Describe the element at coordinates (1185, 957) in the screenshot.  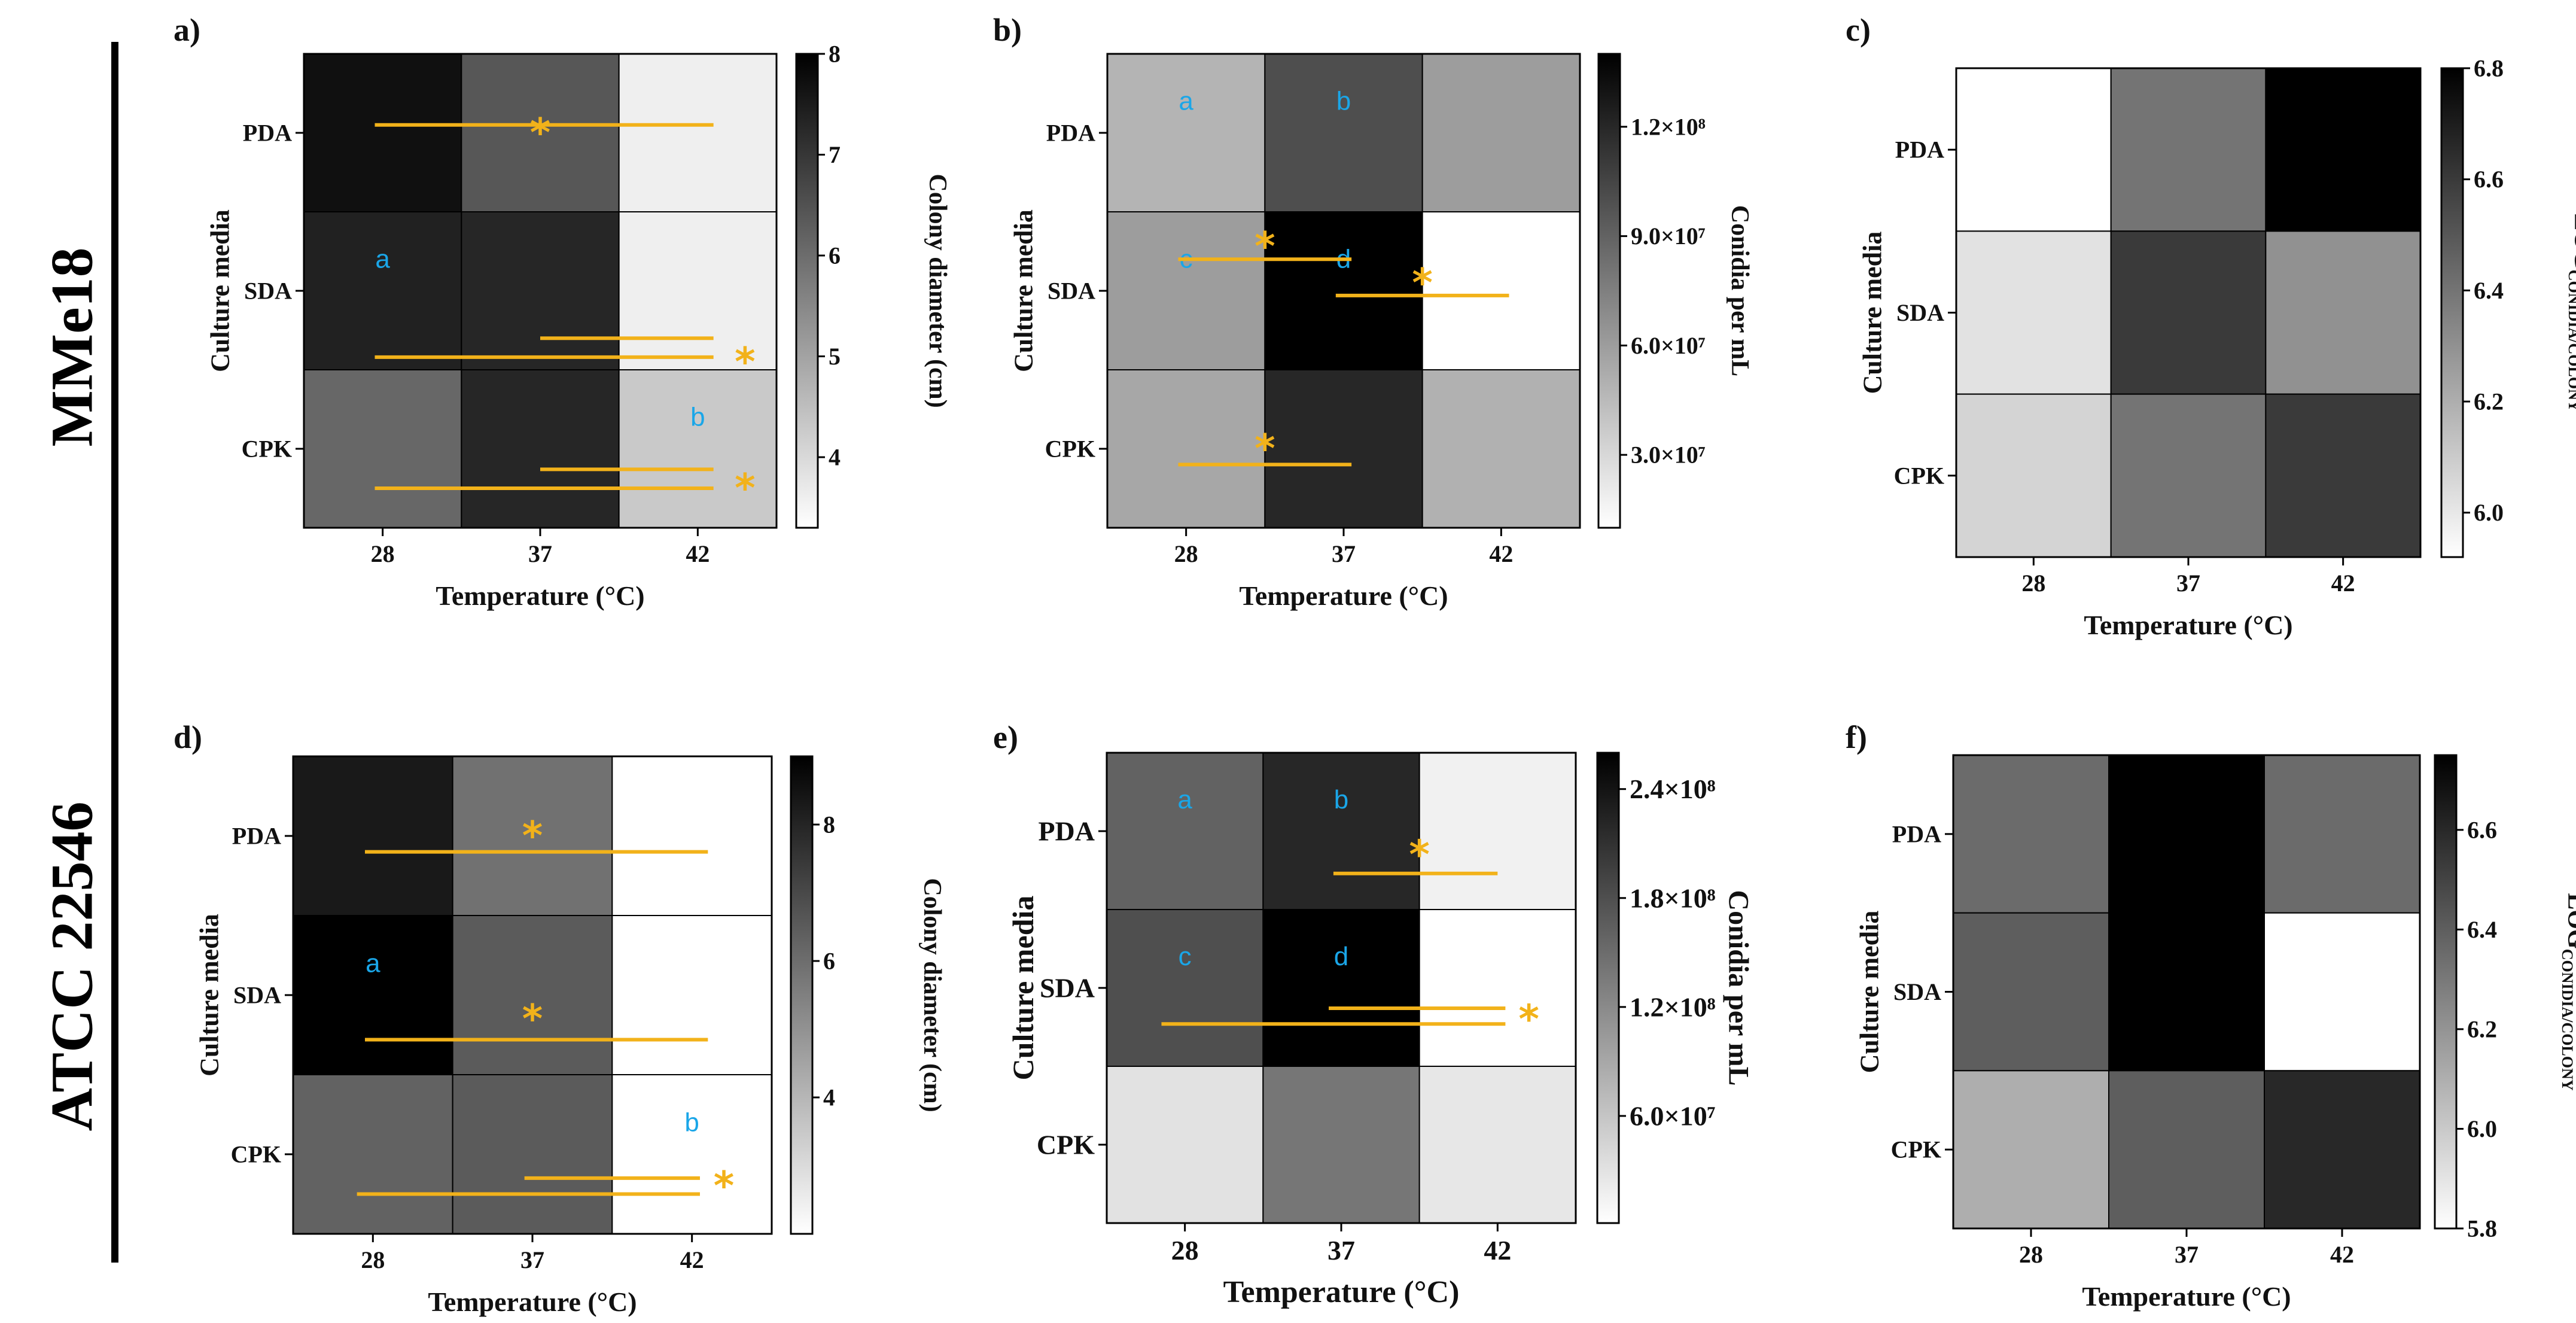
I see `group-letter: c` at that location.